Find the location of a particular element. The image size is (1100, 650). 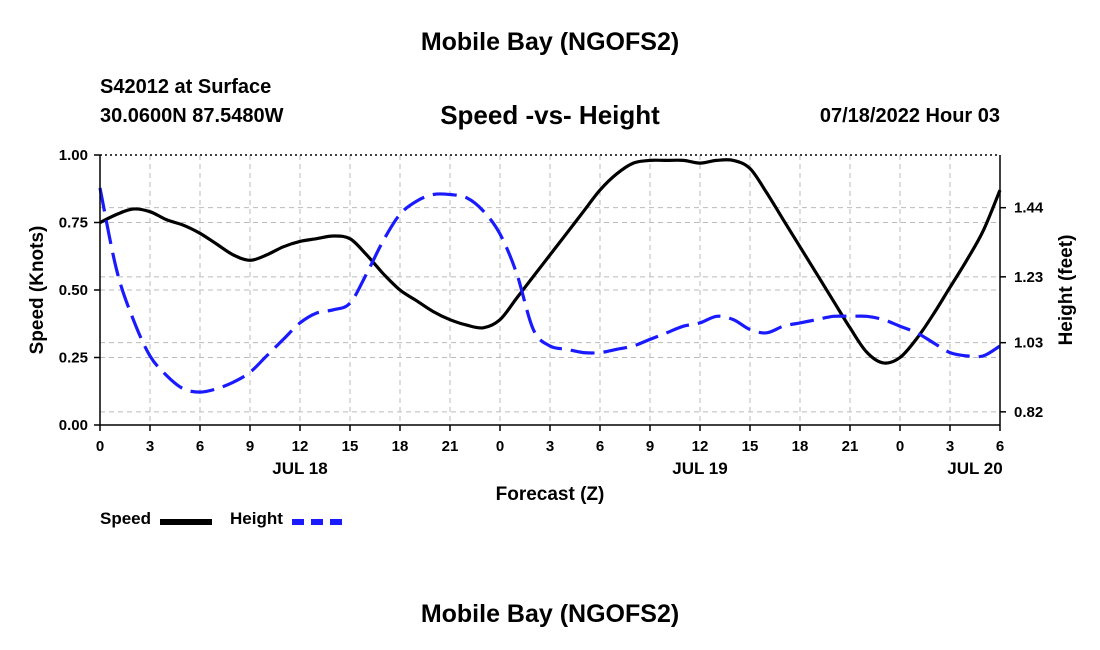

y2-tick-label: 1.23 is located at coordinates (1028, 277).